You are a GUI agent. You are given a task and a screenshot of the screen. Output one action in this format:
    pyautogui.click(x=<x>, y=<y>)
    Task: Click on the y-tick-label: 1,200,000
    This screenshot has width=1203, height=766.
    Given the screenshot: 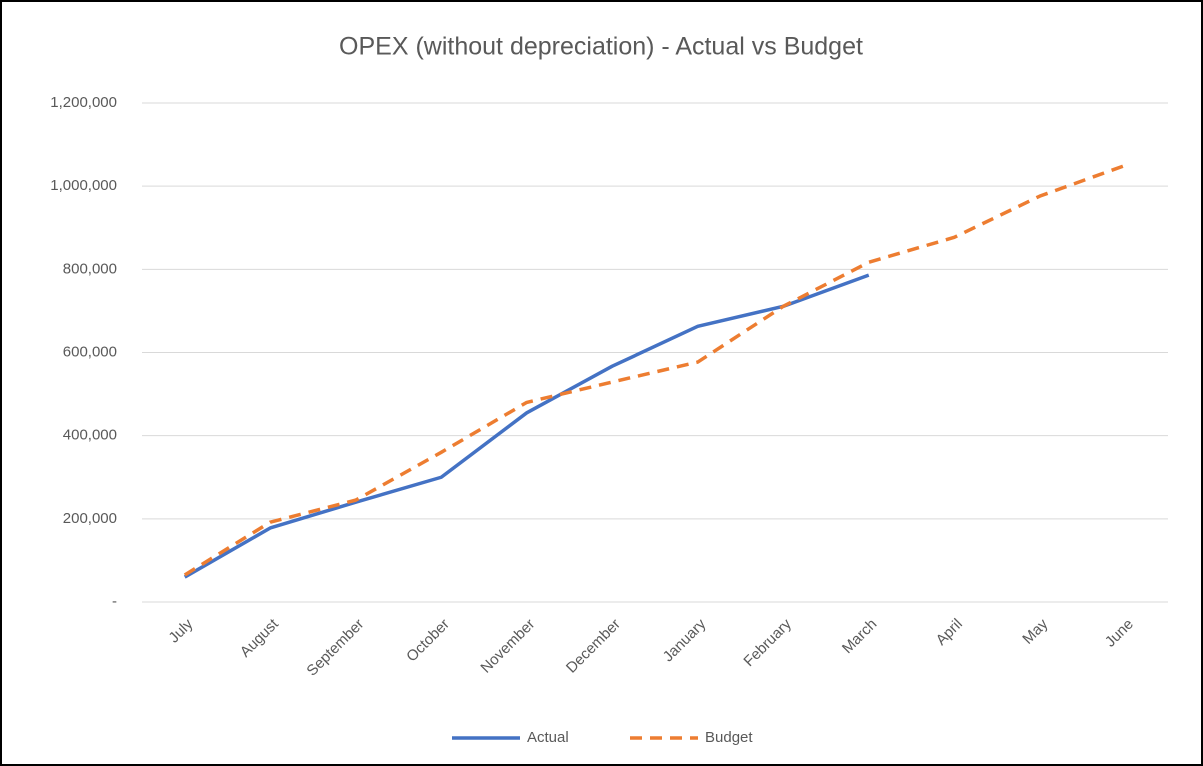 What is the action you would take?
    pyautogui.click(x=83, y=102)
    